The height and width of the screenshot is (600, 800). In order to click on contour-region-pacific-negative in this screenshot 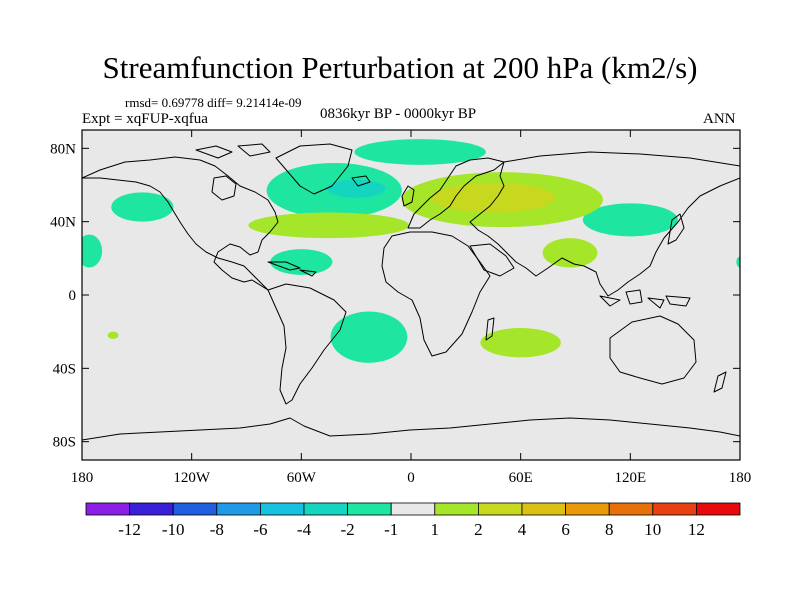, I will do `click(142, 207)`.